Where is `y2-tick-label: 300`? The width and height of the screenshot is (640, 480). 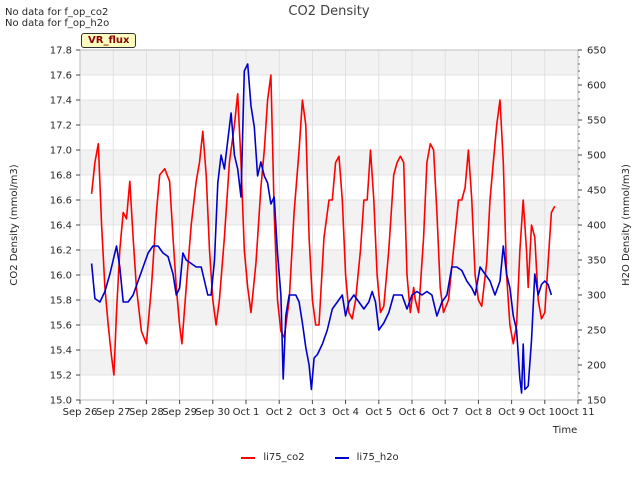
y2-tick-label: 300 is located at coordinates (596, 296).